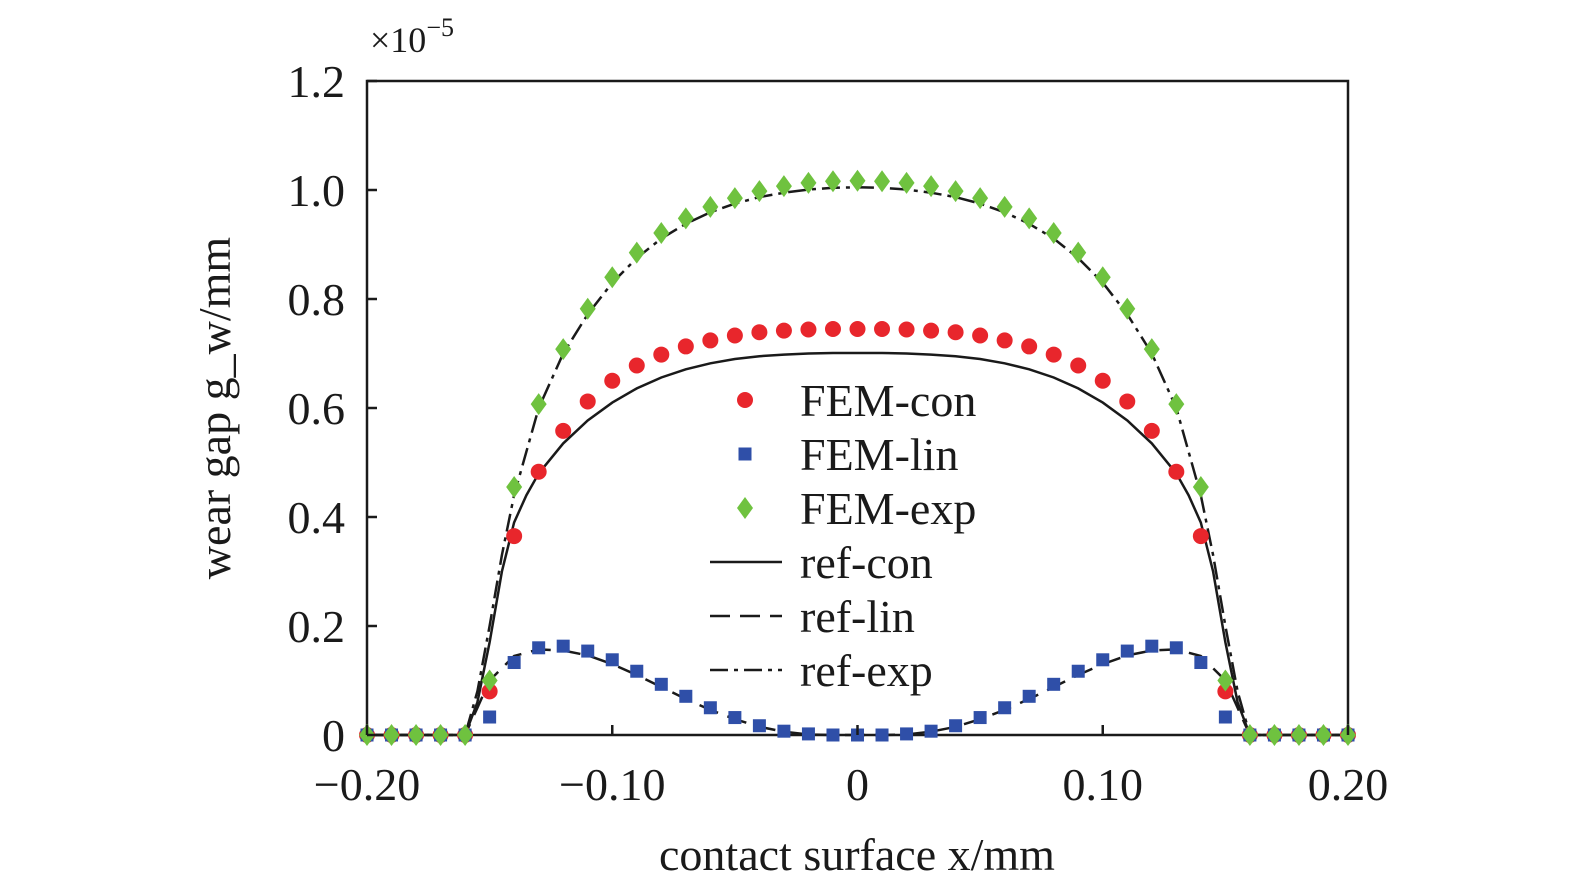  What do you see at coordinates (612, 784) in the screenshot?
I see `x-tick-label: −0.10` at bounding box center [612, 784].